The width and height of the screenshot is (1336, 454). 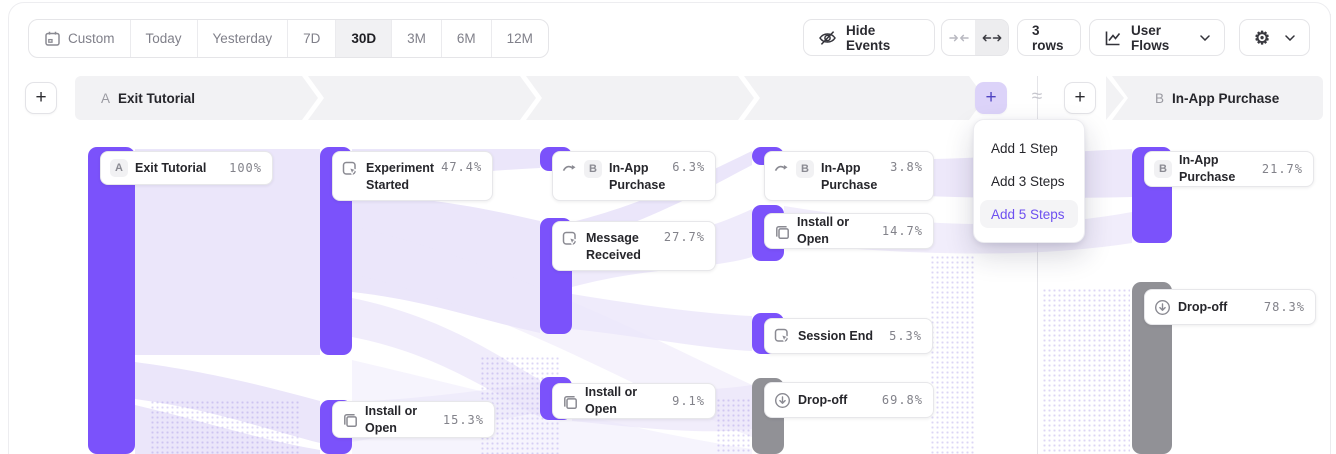 What do you see at coordinates (106, 98) in the screenshot?
I see `step-letter: A` at bounding box center [106, 98].